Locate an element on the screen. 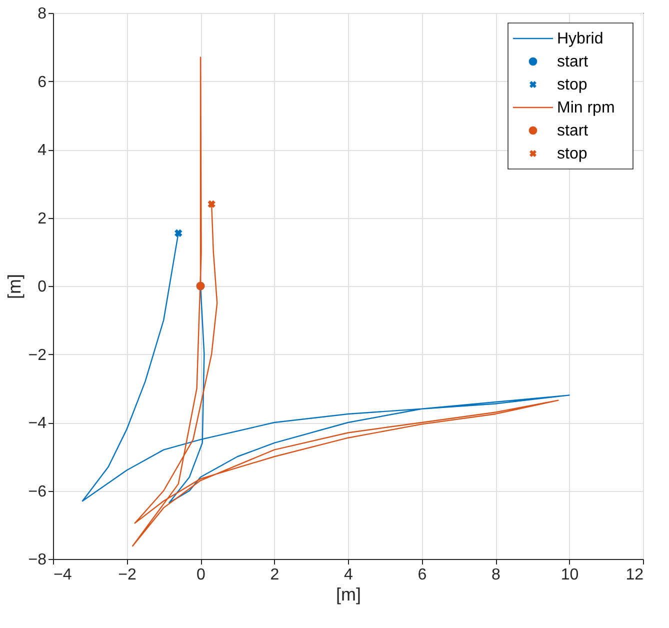 The width and height of the screenshot is (669, 628). y-tick-label: −8 is located at coordinates (37, 560).